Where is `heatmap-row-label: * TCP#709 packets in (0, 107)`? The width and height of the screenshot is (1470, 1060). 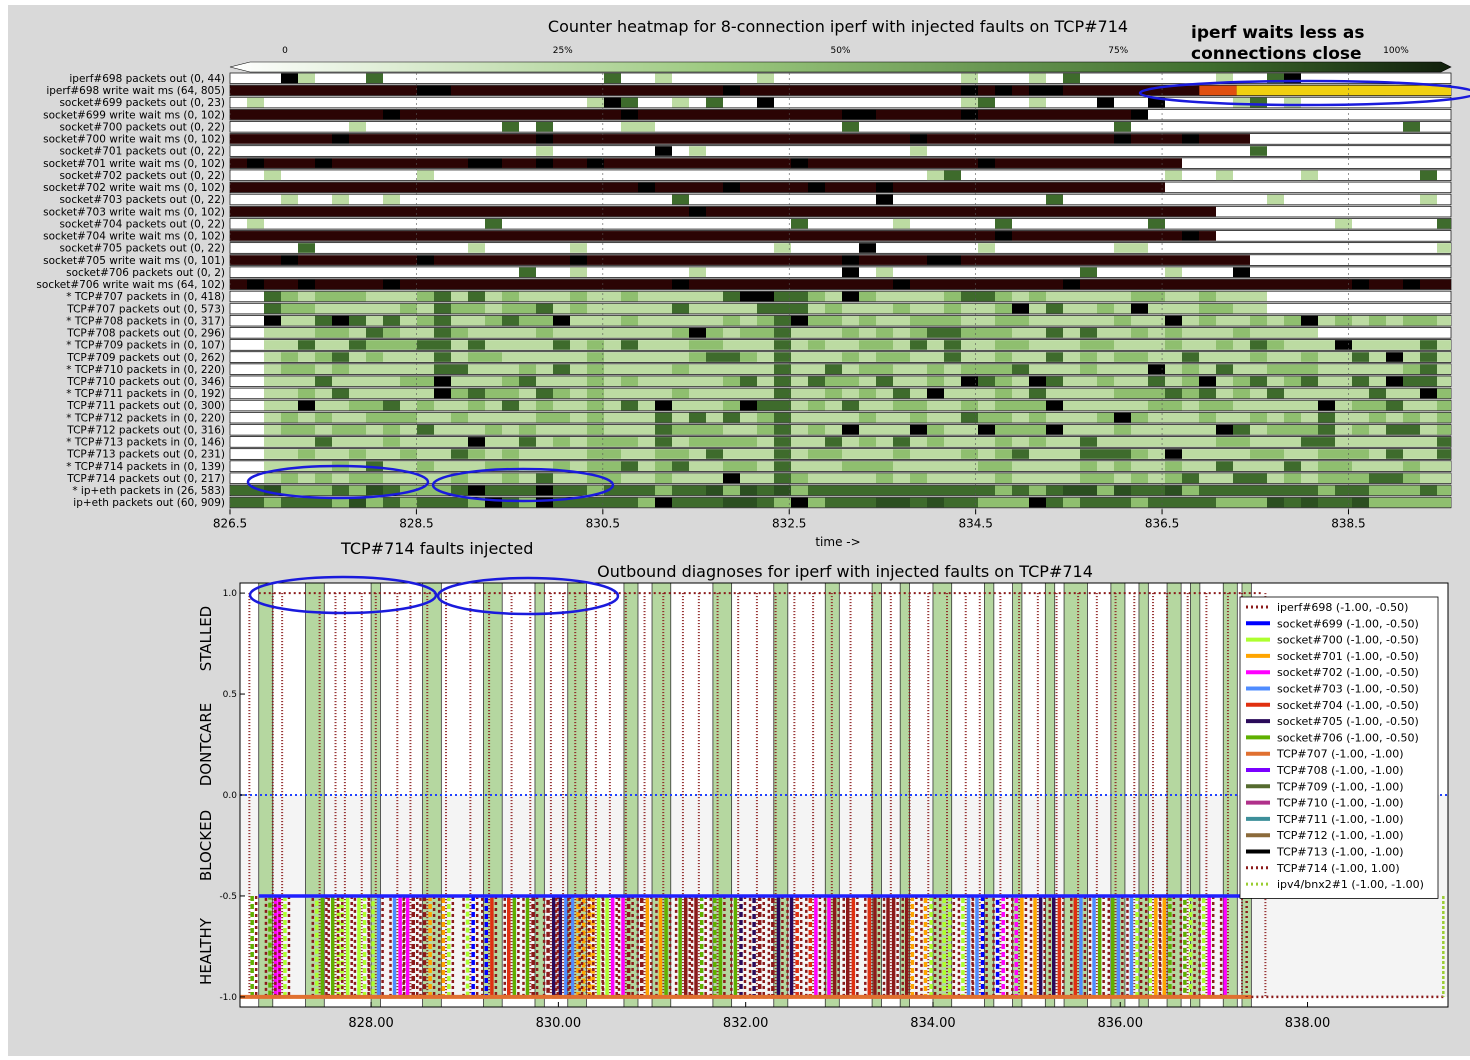 heatmap-row-label: * TCP#709 packets in (0, 107) is located at coordinates (145, 346).